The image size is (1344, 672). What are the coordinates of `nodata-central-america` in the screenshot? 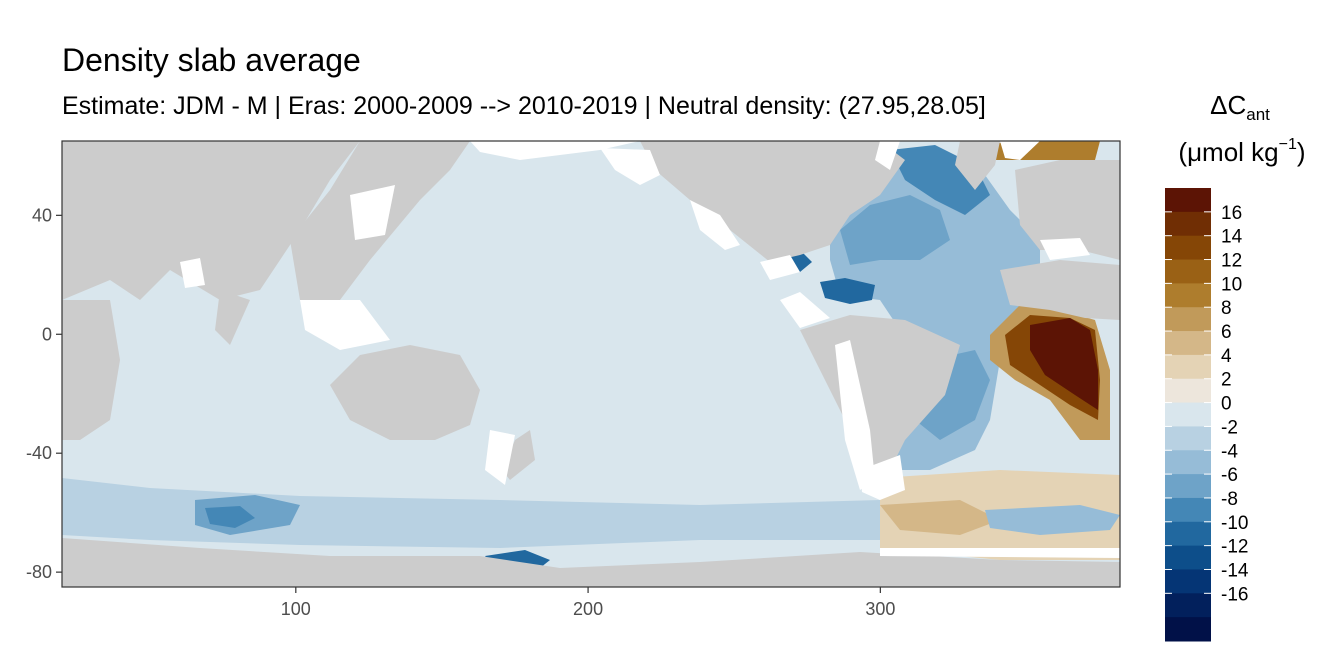 It's located at (805, 310).